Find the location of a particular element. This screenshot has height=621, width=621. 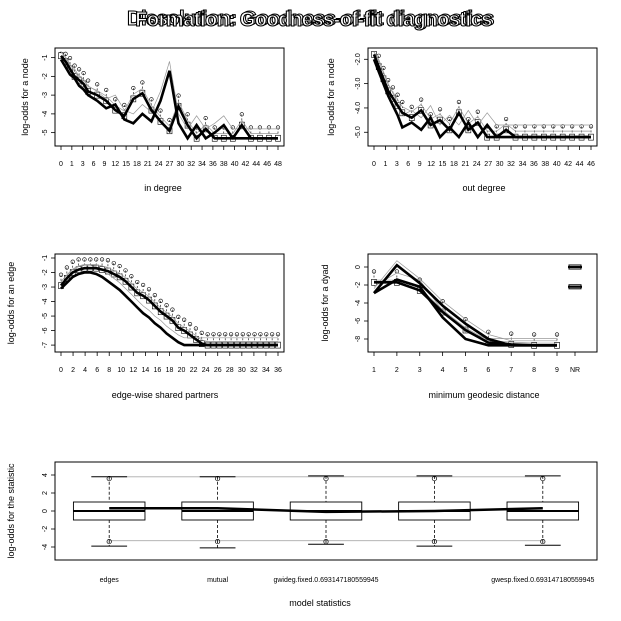

x-tick-label: 42 is located at coordinates (568, 164).